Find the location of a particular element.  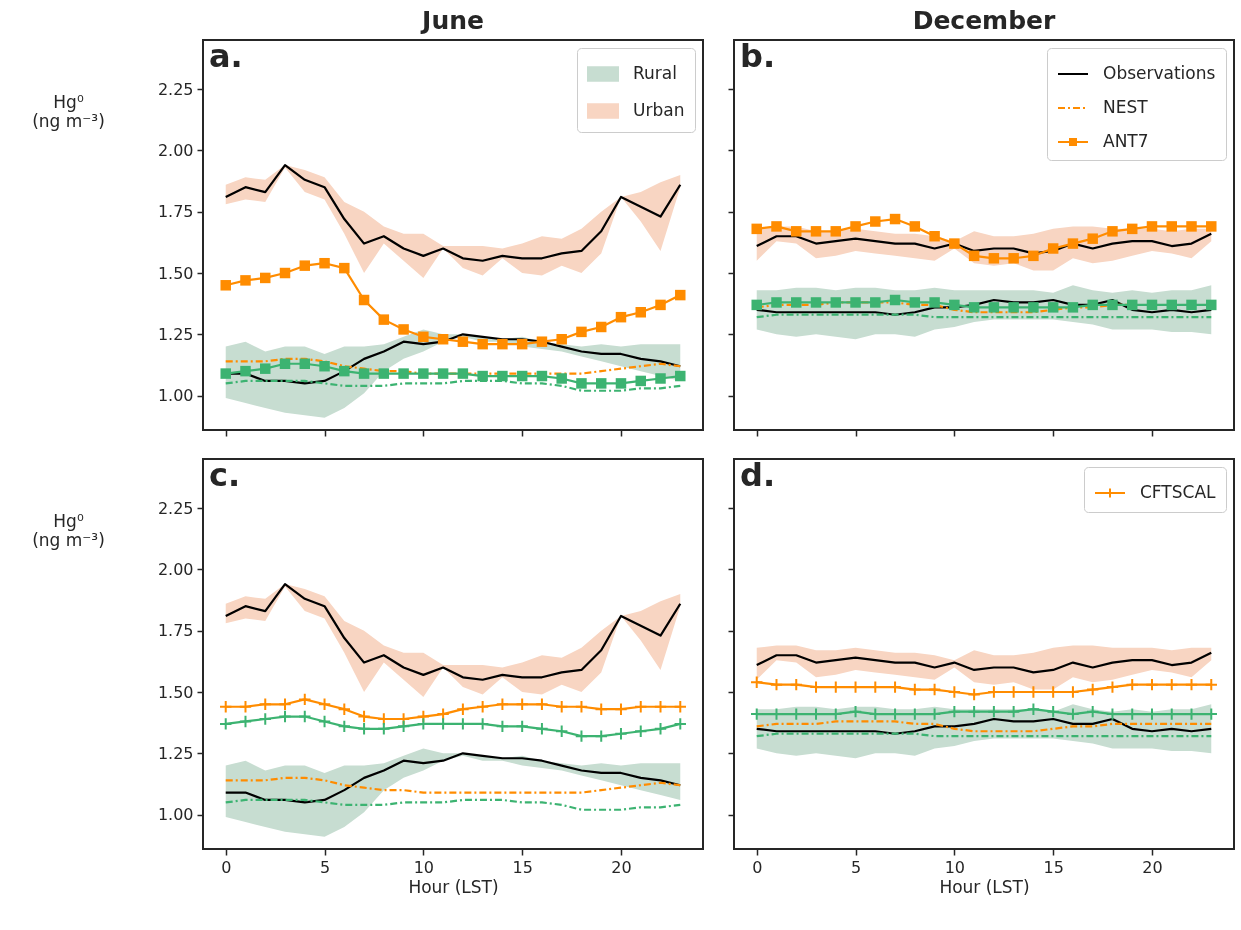

annotation: c. is located at coordinates (225, 475).